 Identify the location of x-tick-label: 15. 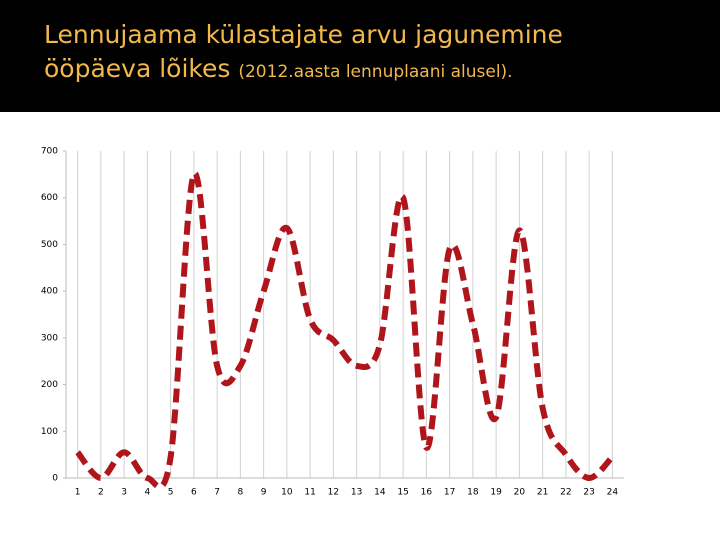
(402, 493).